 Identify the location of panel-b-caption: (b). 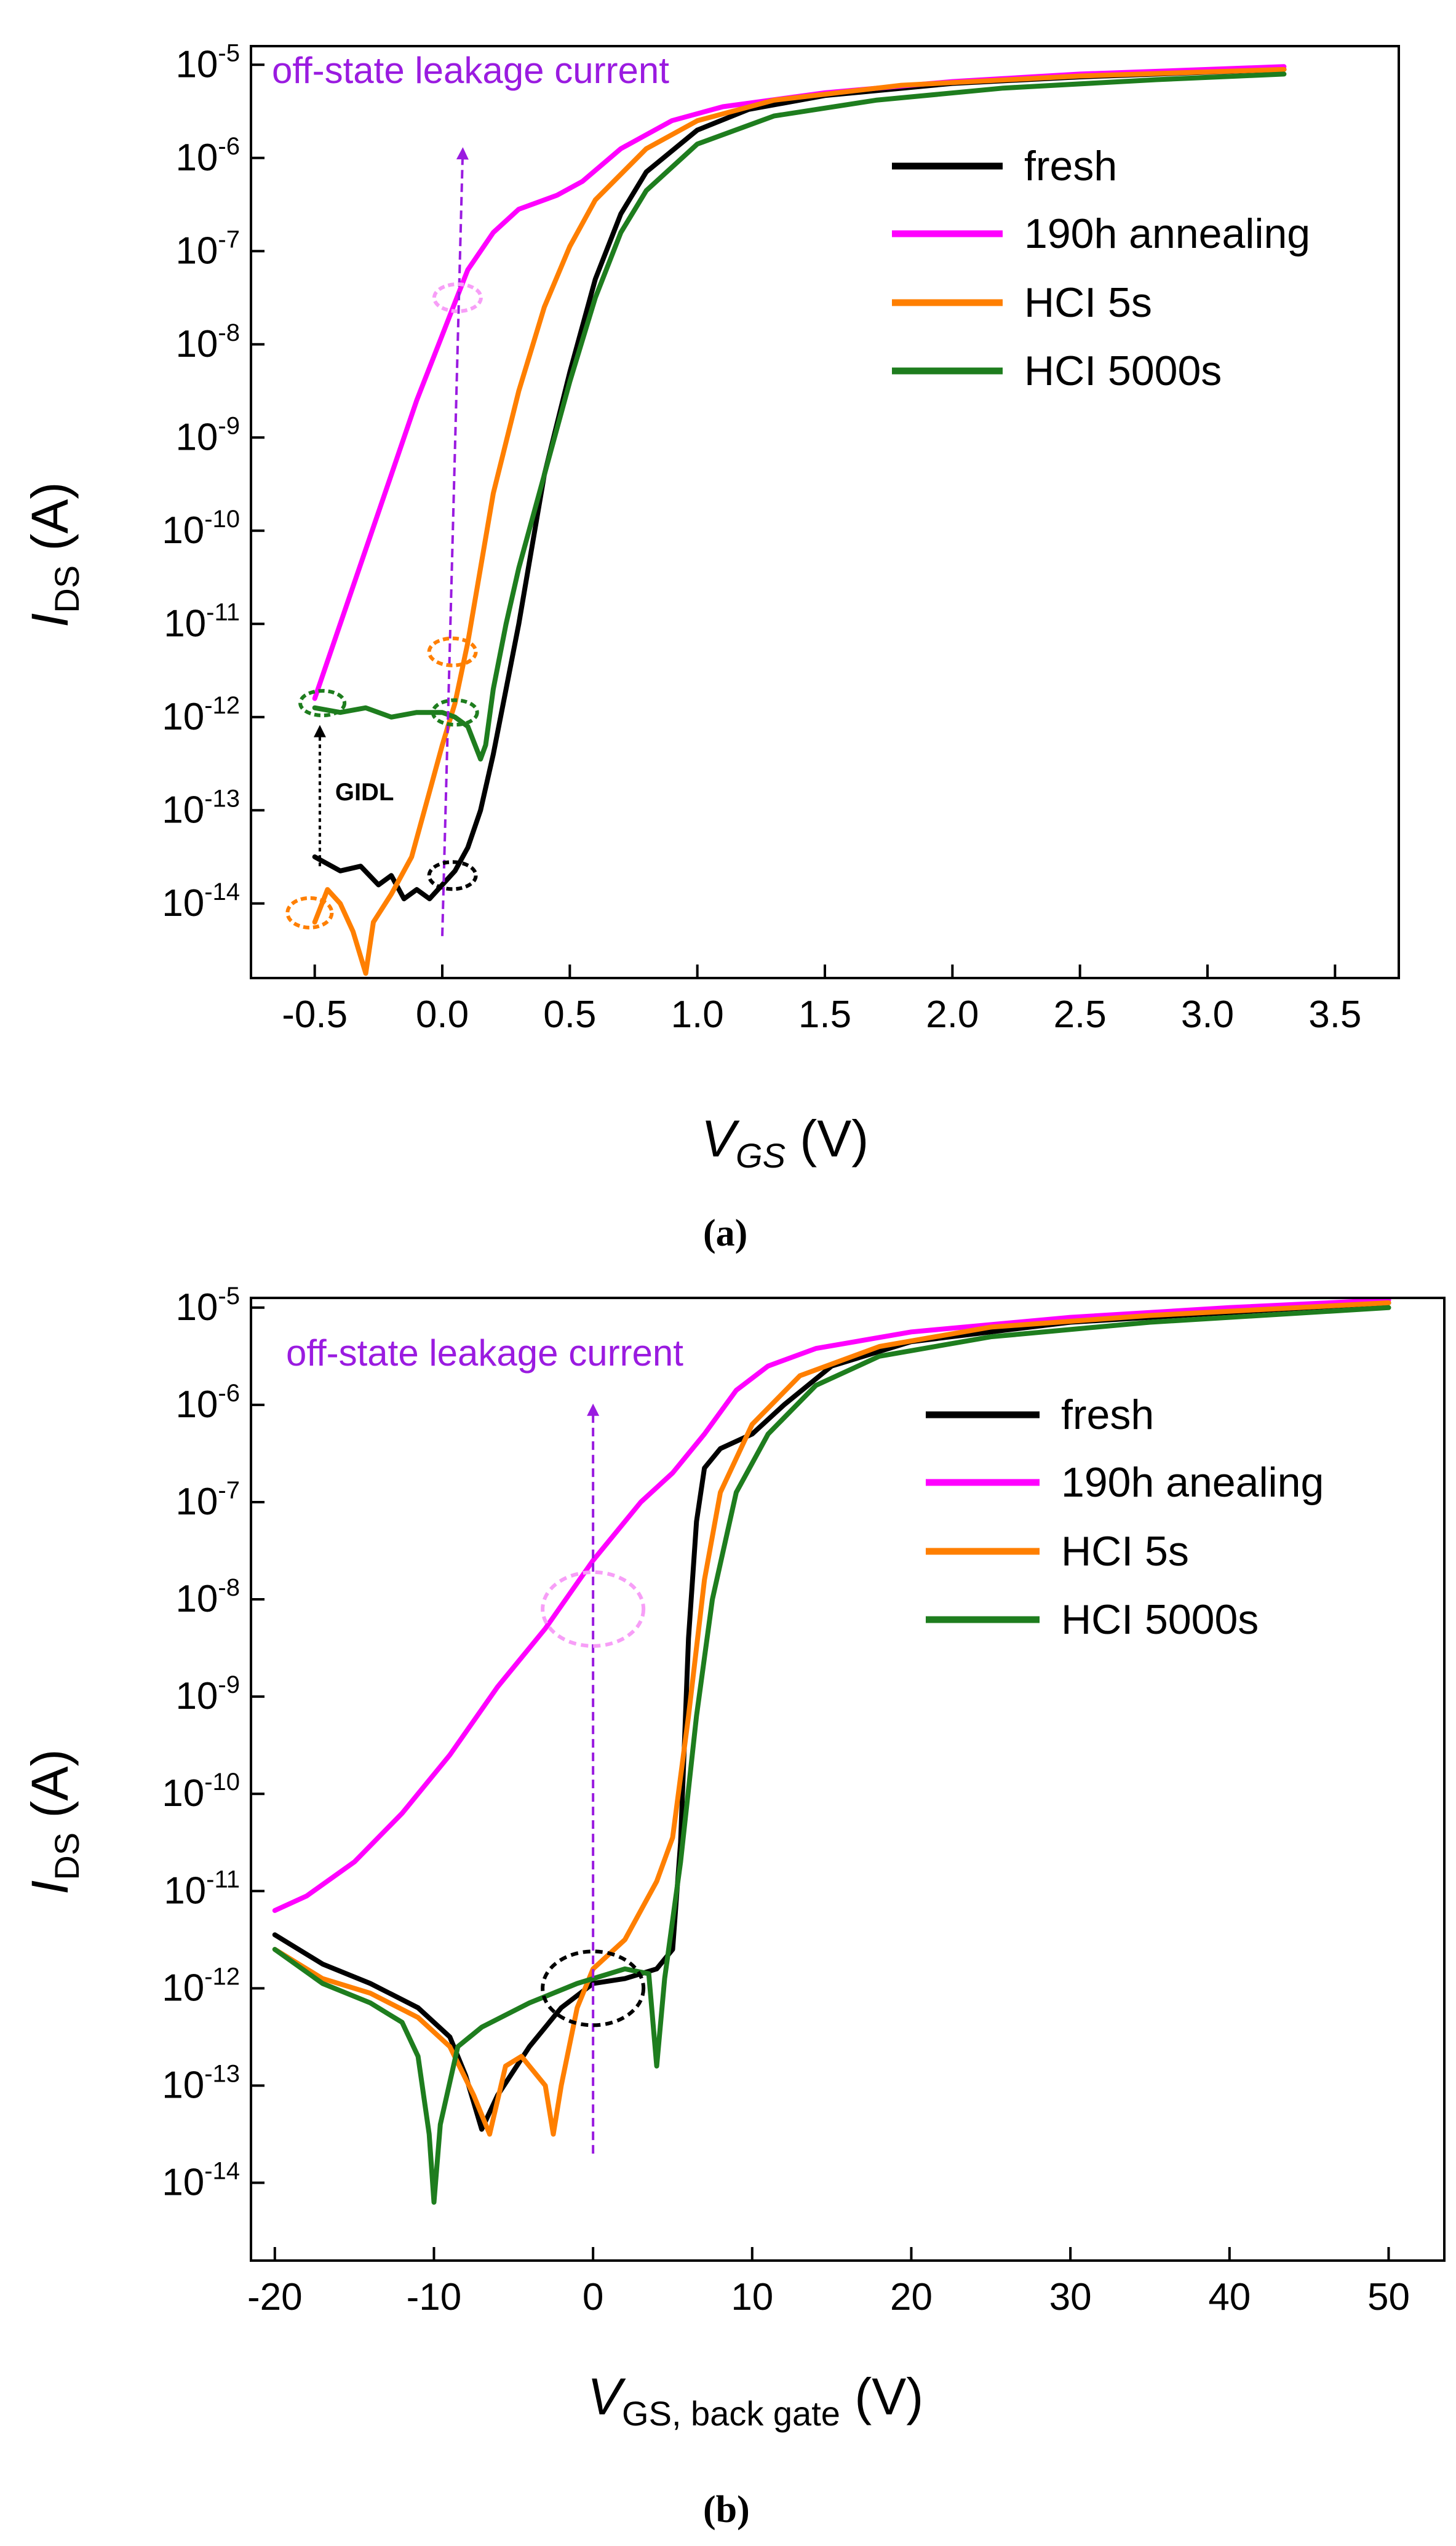
(727, 2510).